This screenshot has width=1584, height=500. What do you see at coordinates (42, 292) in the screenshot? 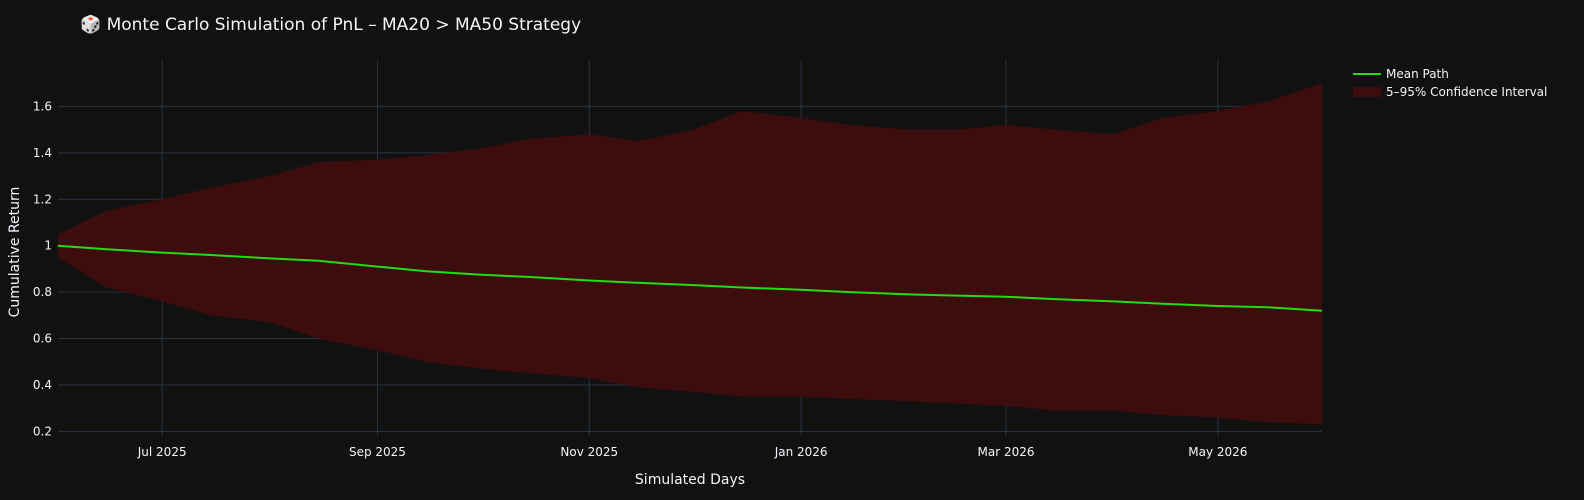
I see `y-tick-label: 0.8` at bounding box center [42, 292].